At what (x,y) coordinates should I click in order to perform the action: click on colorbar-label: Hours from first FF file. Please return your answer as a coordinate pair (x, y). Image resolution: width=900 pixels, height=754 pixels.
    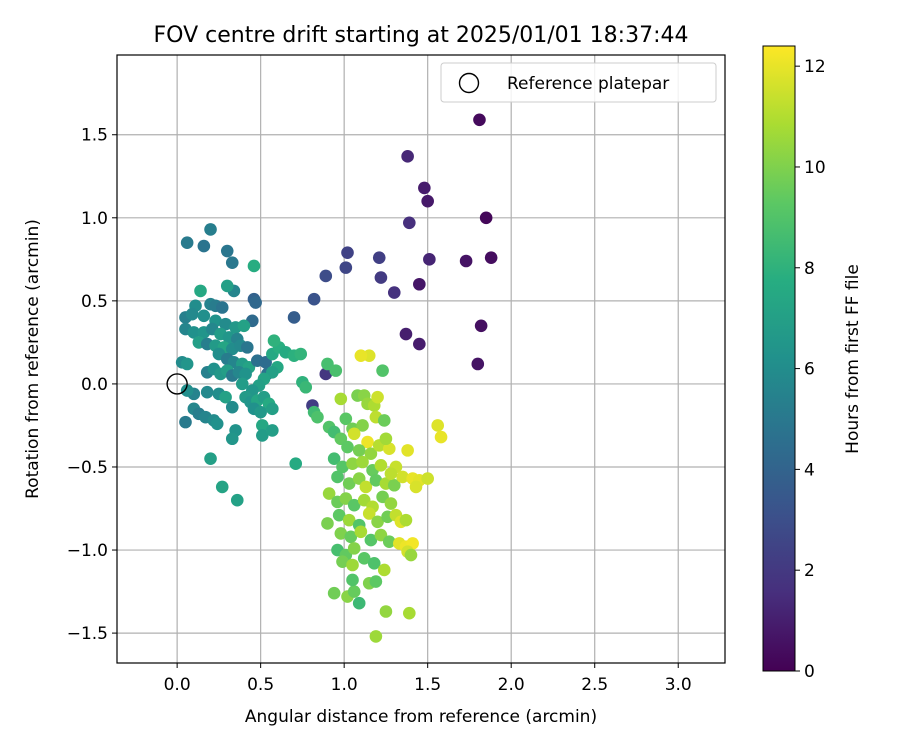
    Looking at the image, I should click on (853, 359).